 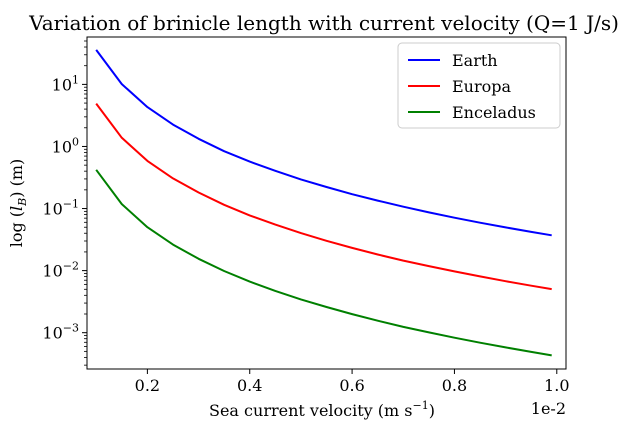 What do you see at coordinates (482, 86) in the screenshot?
I see `legend-label-europa: Europa` at bounding box center [482, 86].